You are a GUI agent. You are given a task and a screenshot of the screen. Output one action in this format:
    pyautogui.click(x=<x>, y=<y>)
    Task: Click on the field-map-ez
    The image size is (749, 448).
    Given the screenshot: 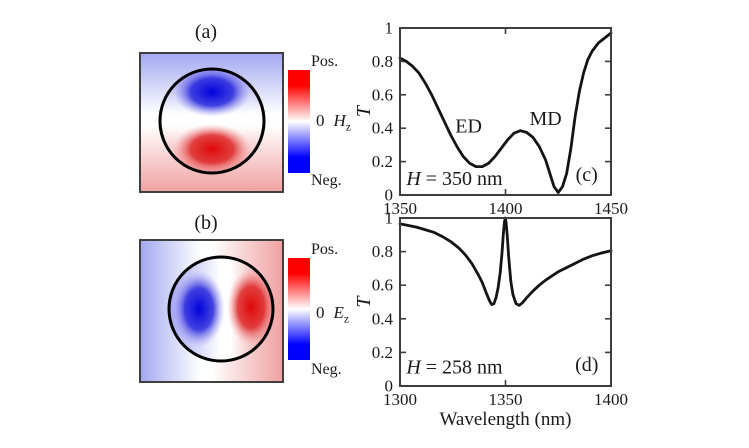 What is the action you would take?
    pyautogui.click(x=211, y=311)
    